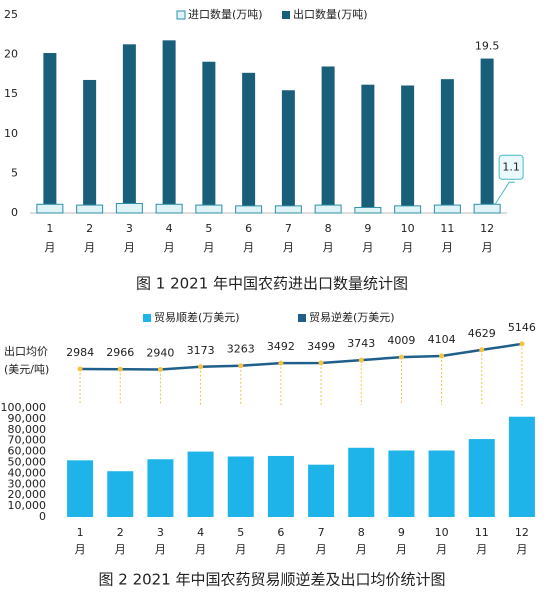 This screenshot has width=547, height=596. I want to click on y-tick-label: 60,000, so click(27, 451).